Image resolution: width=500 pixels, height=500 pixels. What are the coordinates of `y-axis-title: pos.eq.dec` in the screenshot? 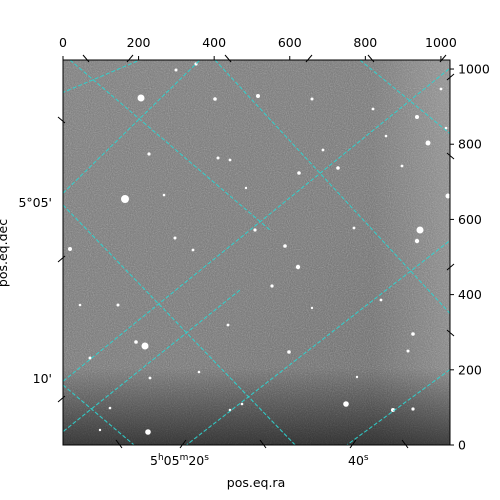 It's located at (5, 253).